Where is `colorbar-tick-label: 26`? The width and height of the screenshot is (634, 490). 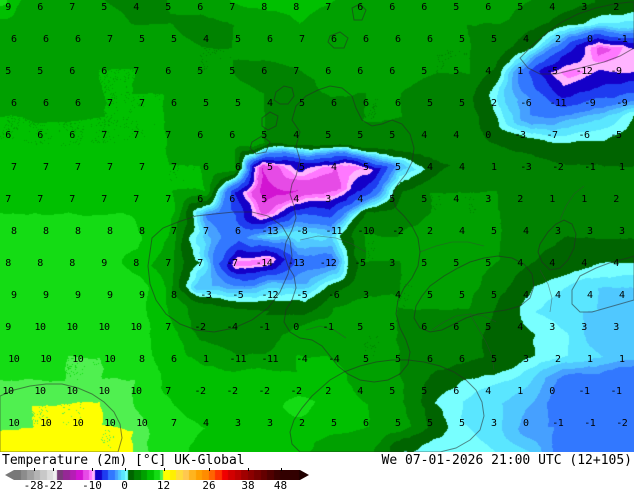
colorbar-tick-label: 26 is located at coordinates (209, 484).